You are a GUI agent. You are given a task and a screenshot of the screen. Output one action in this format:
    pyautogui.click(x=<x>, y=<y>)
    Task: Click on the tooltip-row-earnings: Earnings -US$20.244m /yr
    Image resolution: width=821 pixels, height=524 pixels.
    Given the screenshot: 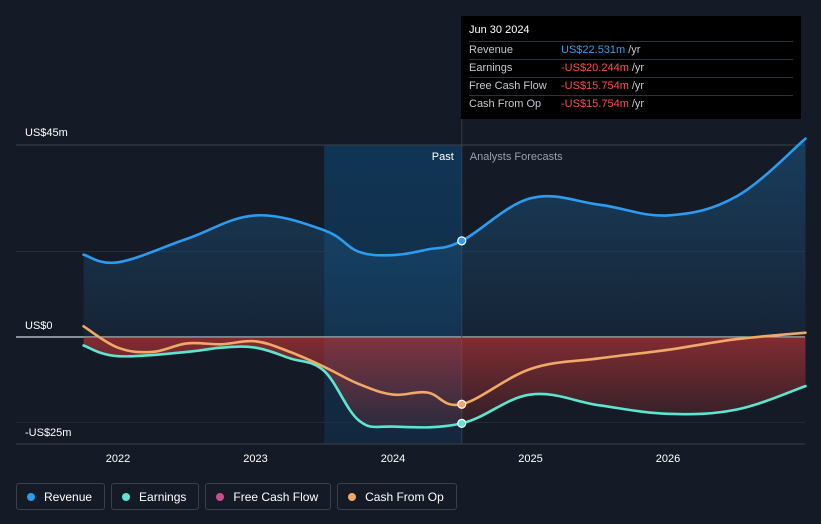 What is the action you would take?
    pyautogui.click(x=631, y=68)
    